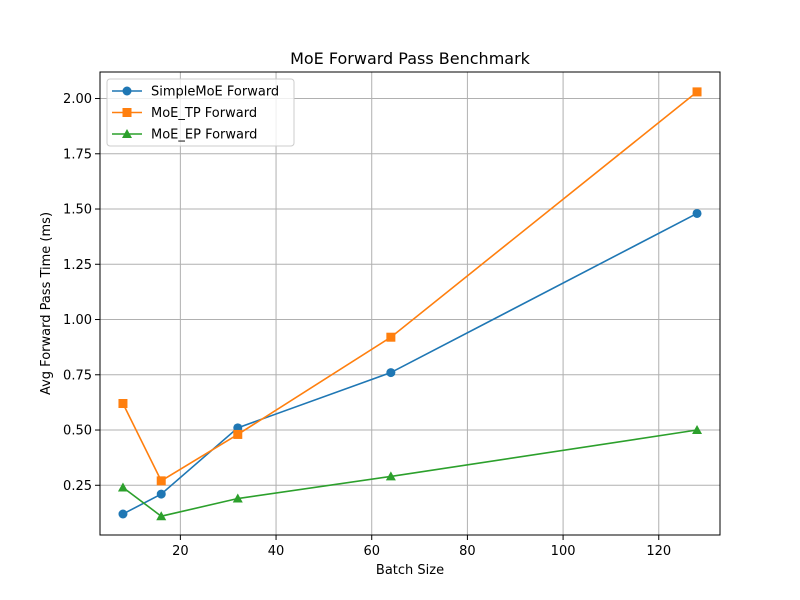 The image size is (800, 600). Describe the element at coordinates (77, 210) in the screenshot. I see `y-tick-label: 1.50` at that location.